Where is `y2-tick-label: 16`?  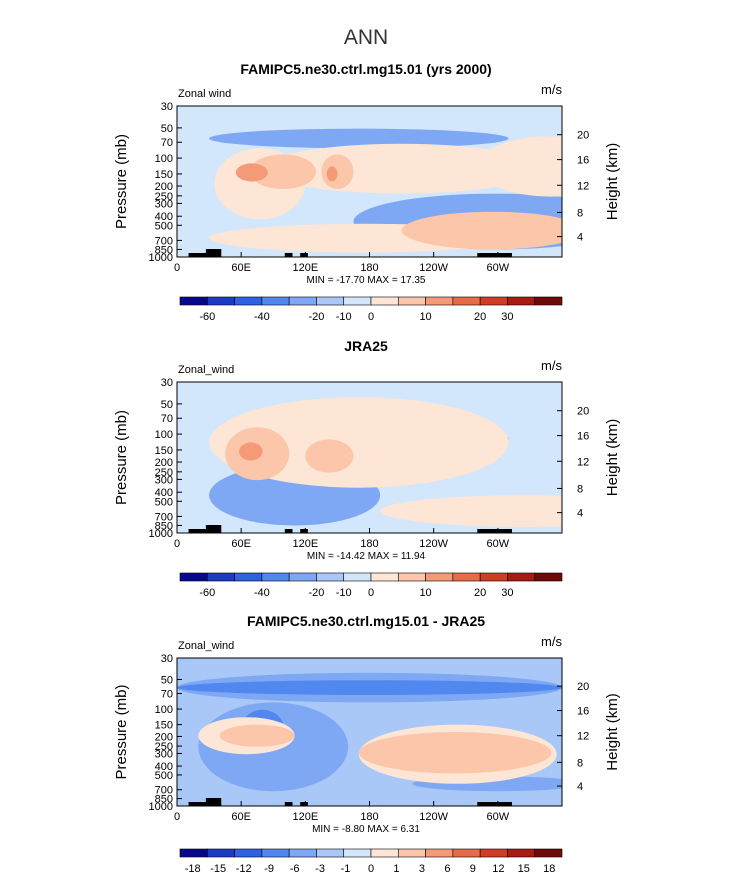
y2-tick-label: 16 is located at coordinates (583, 161).